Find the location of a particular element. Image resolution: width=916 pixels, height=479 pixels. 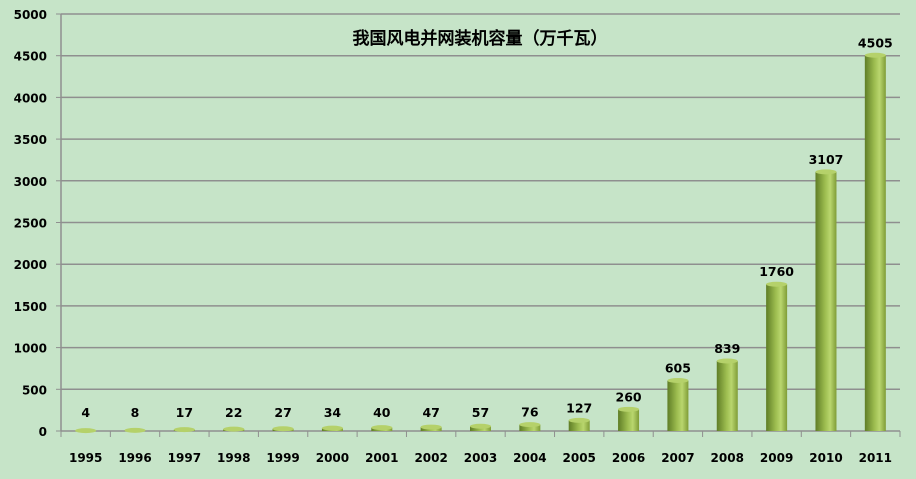

y-tick-label: 4500 is located at coordinates (30, 57).